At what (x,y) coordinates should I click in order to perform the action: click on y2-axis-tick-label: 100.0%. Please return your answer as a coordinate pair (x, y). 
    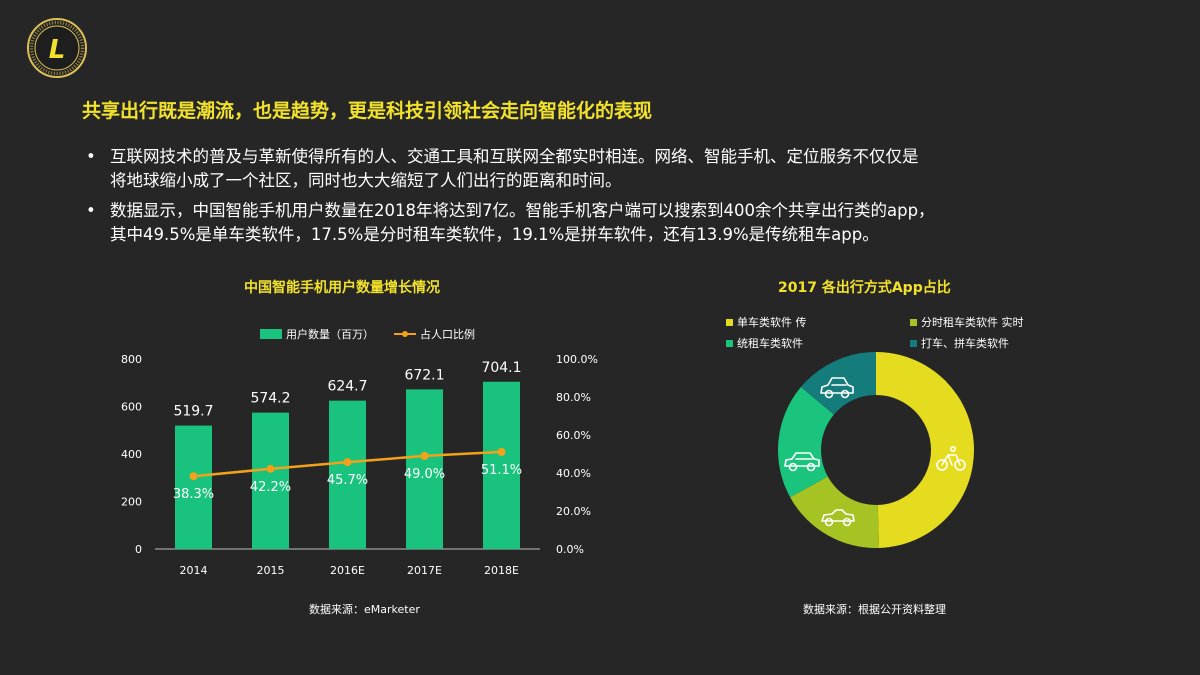
    Looking at the image, I should click on (577, 359).